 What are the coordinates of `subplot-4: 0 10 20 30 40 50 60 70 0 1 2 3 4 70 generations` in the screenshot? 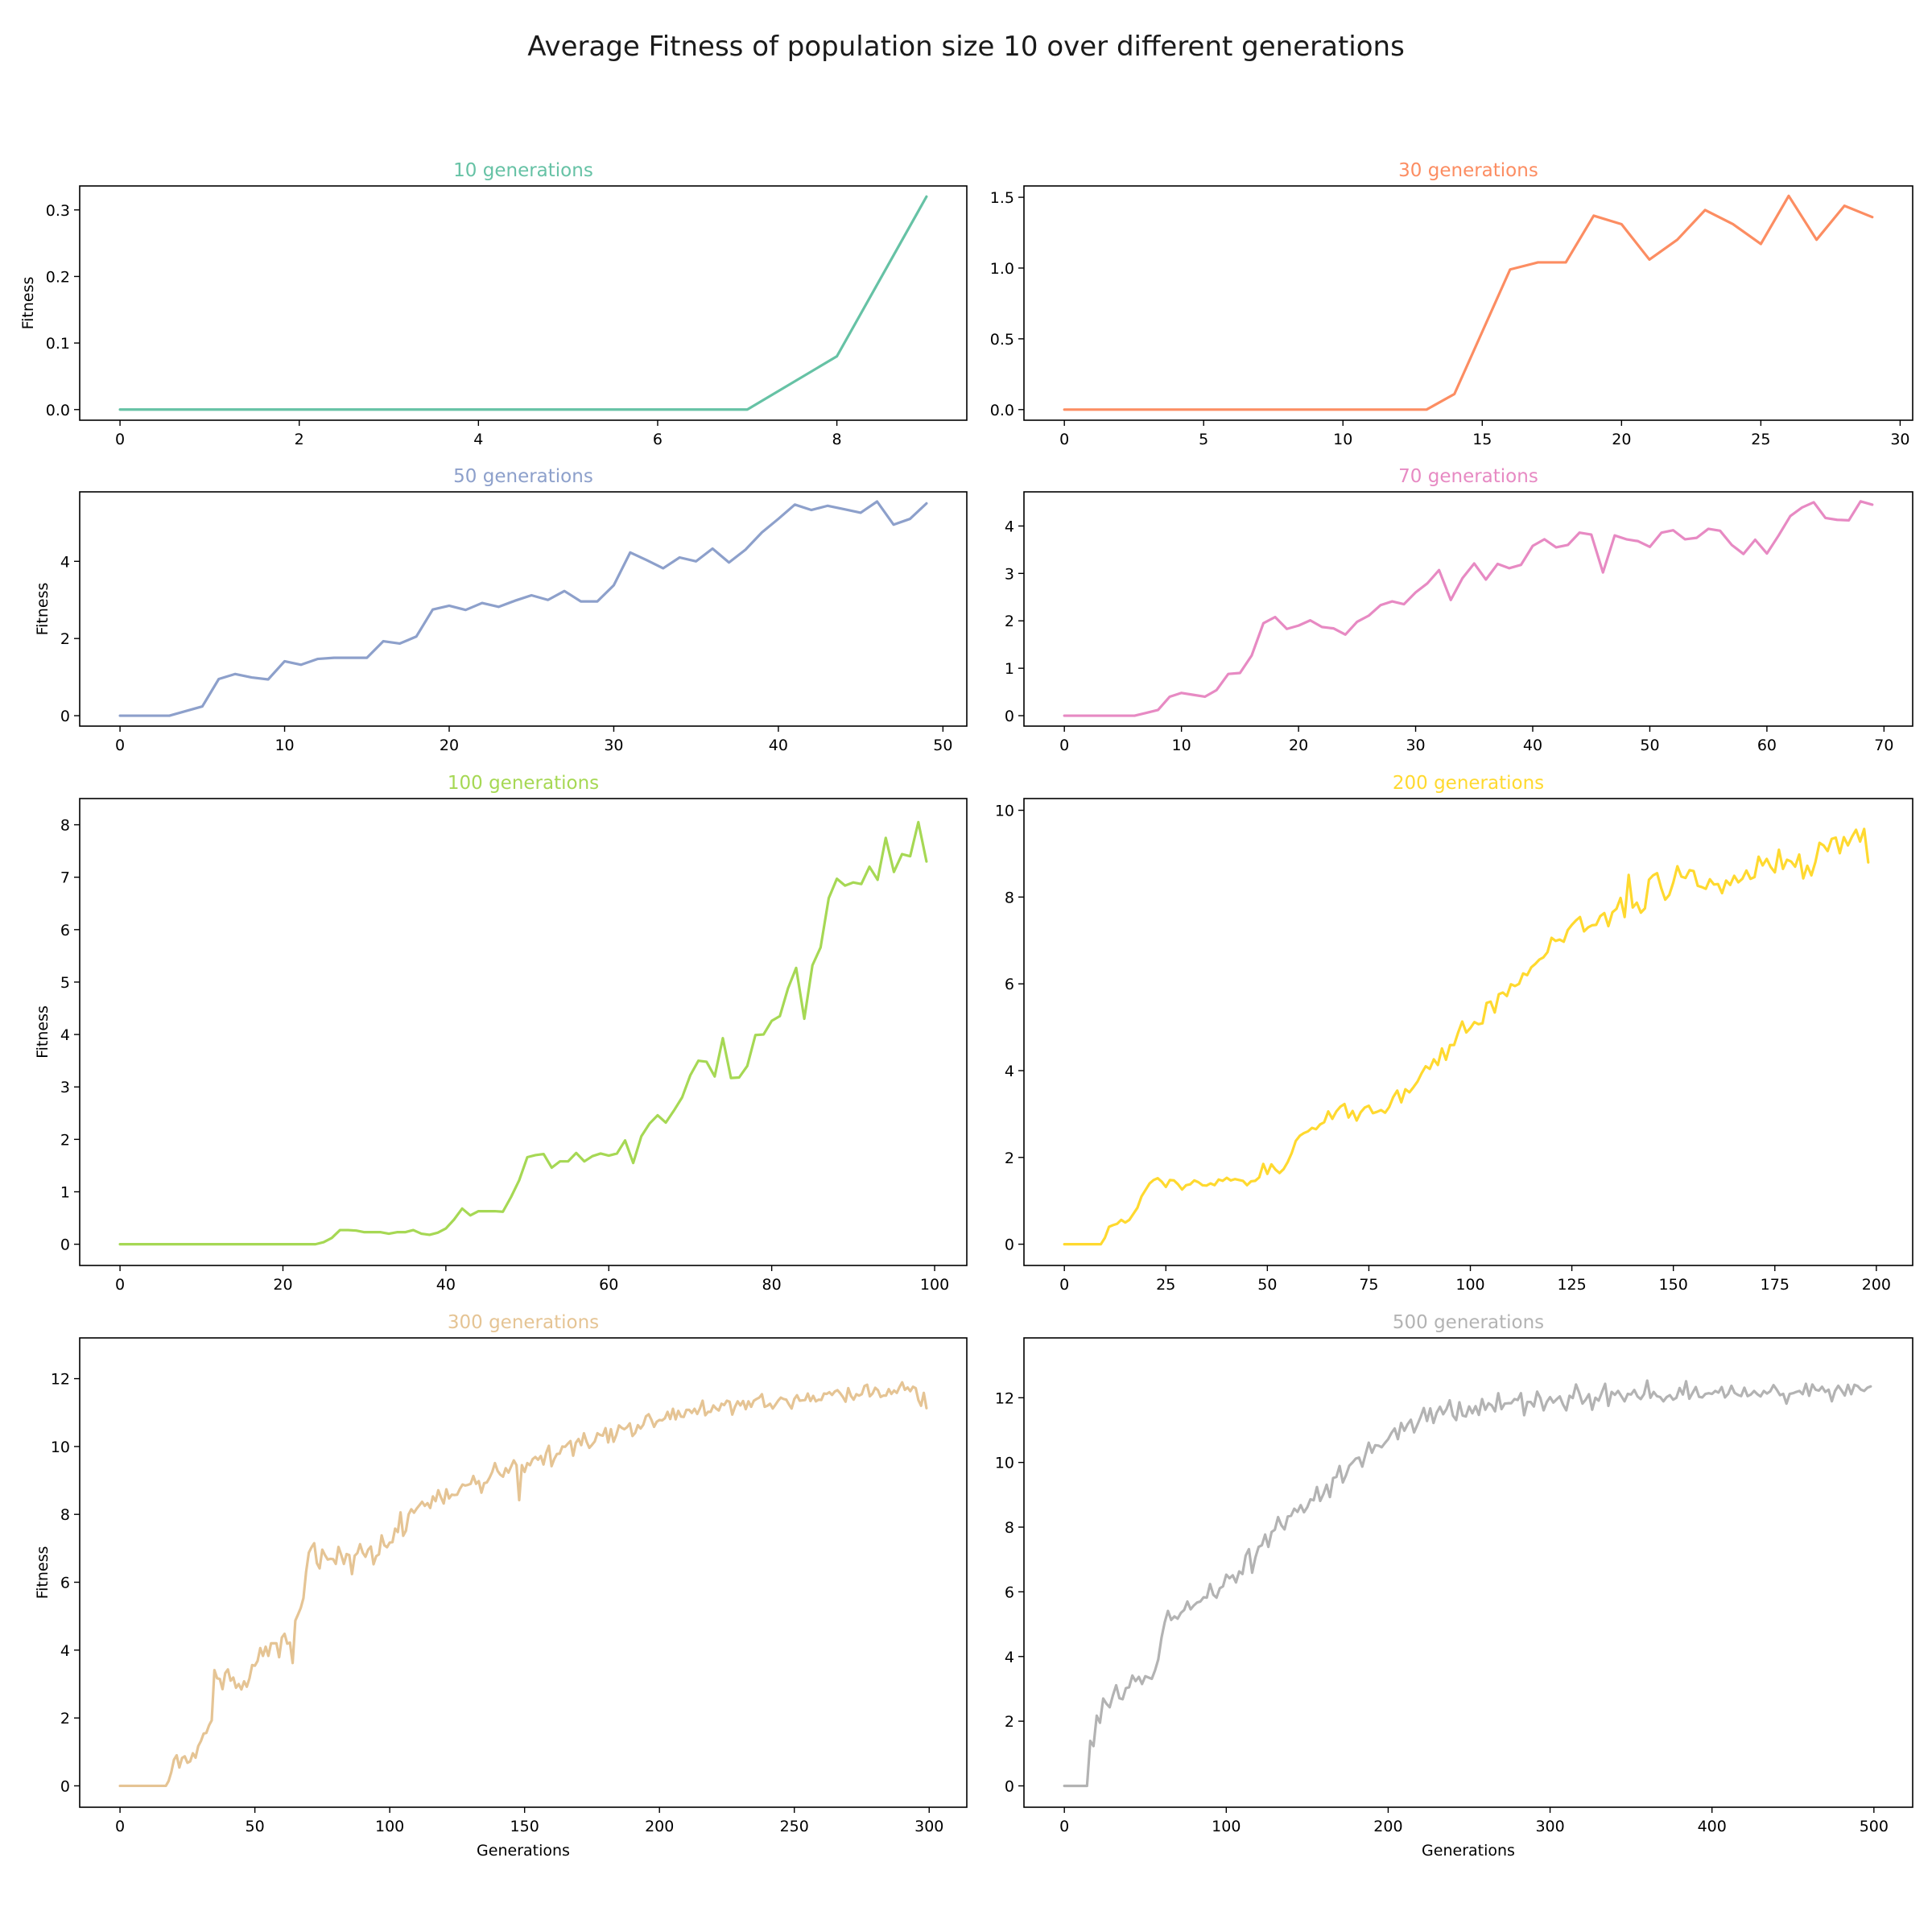 It's located at (1459, 610).